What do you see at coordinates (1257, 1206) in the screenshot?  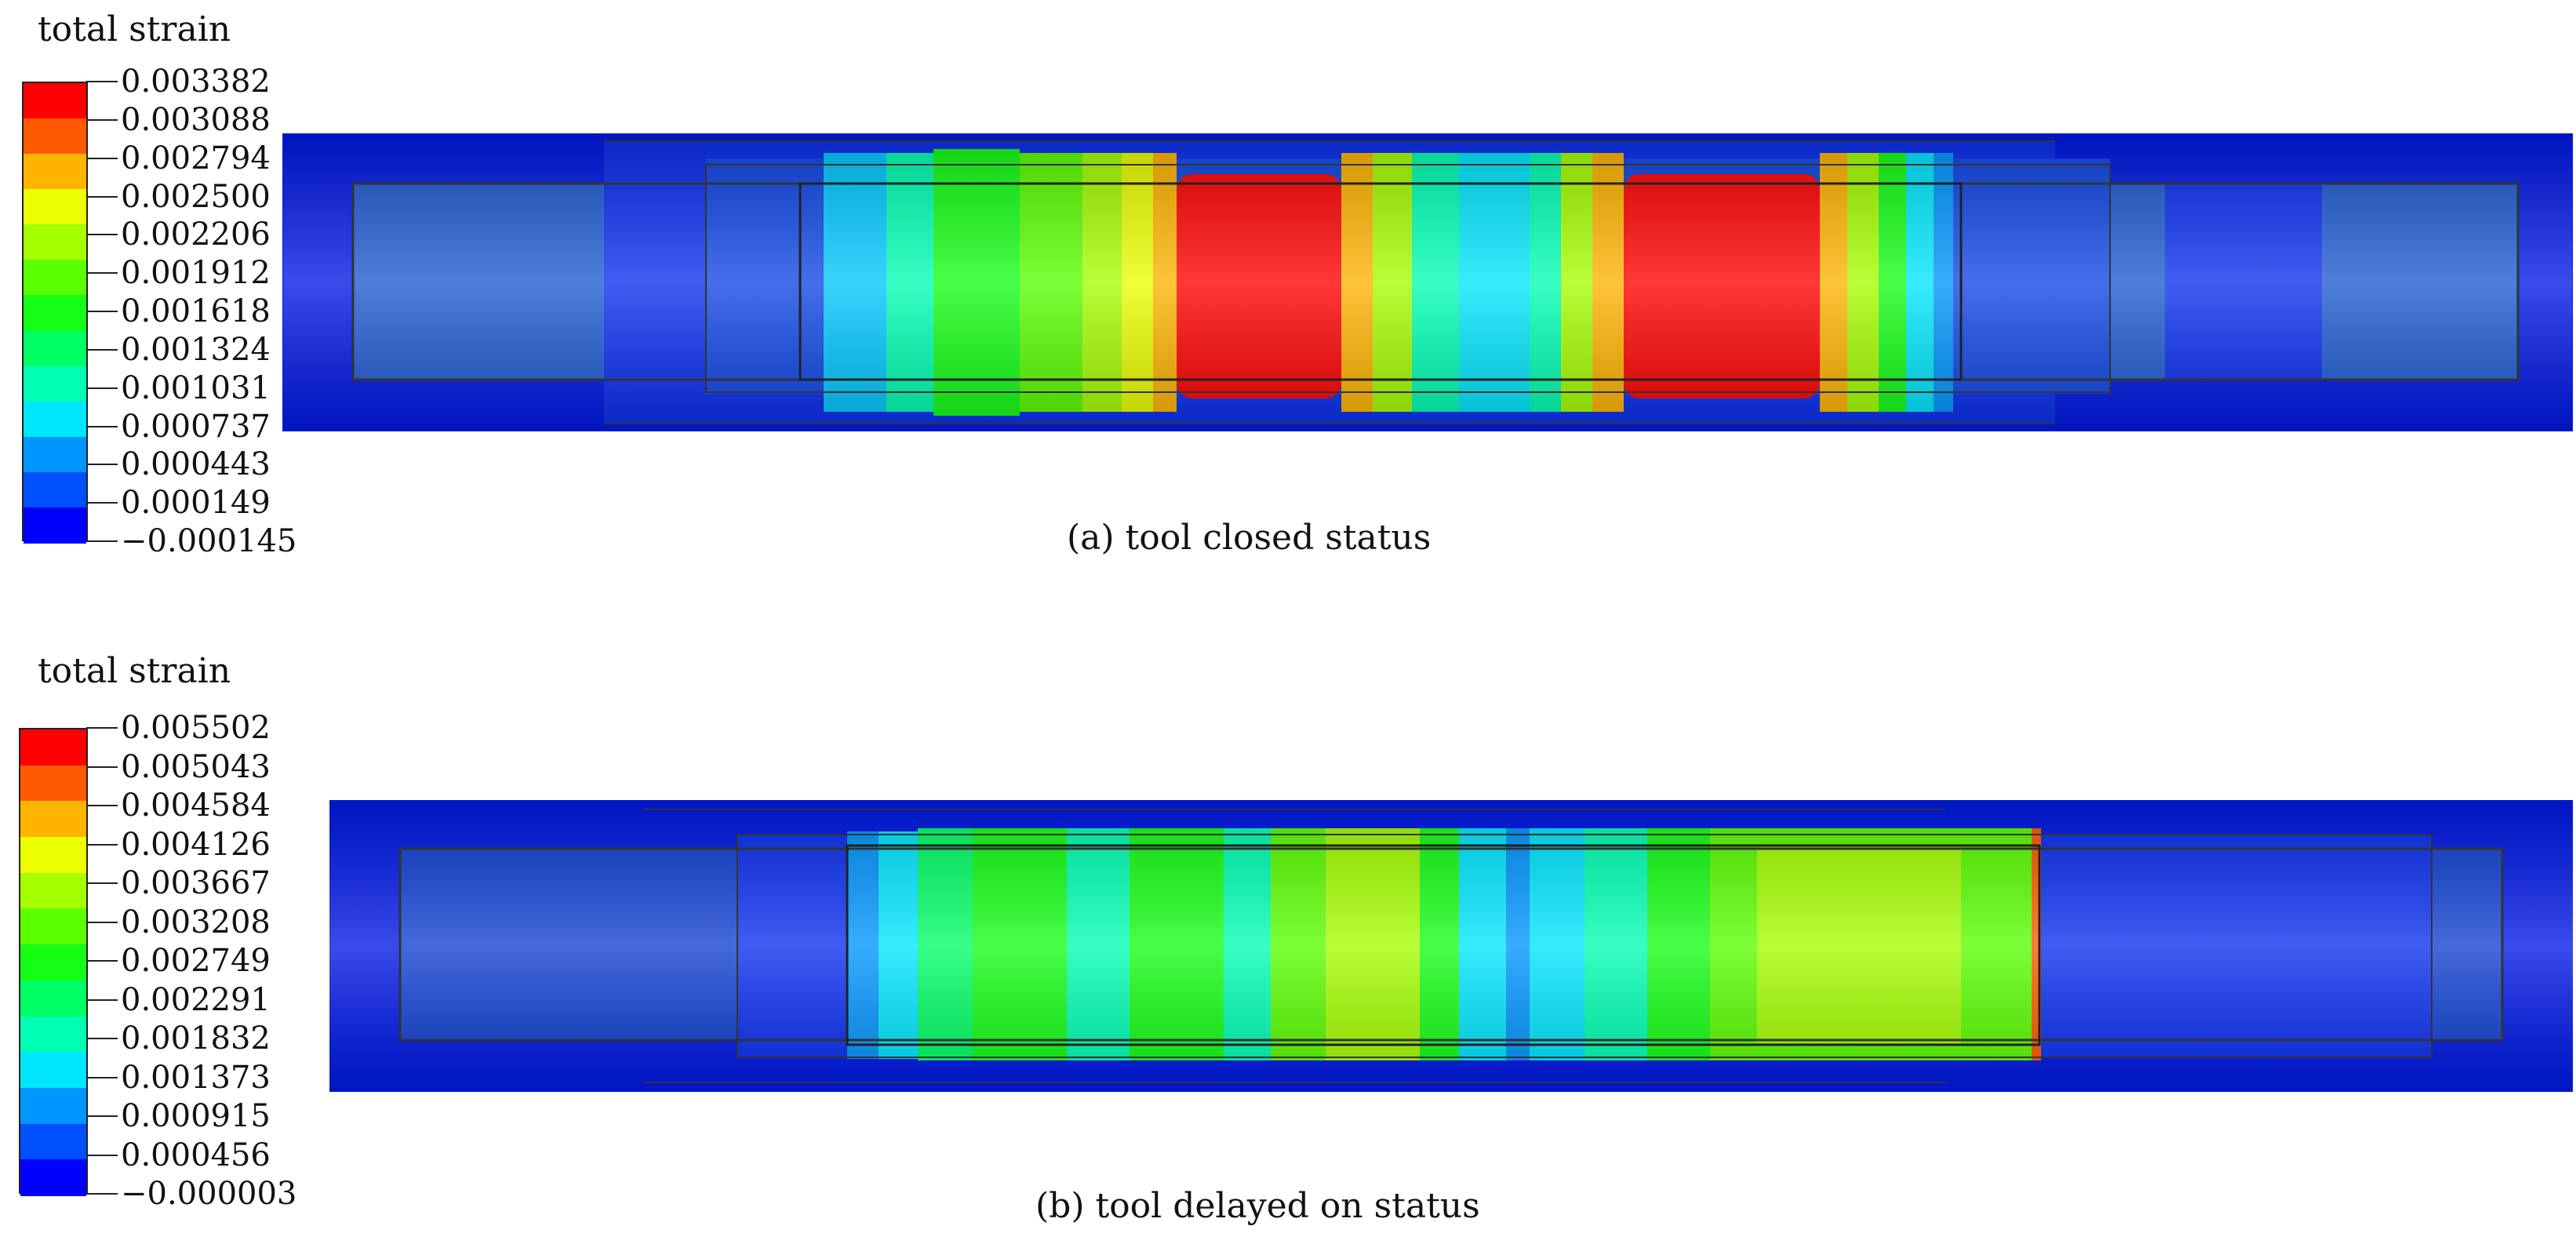 I see `caption: (b) tool delayed on status` at bounding box center [1257, 1206].